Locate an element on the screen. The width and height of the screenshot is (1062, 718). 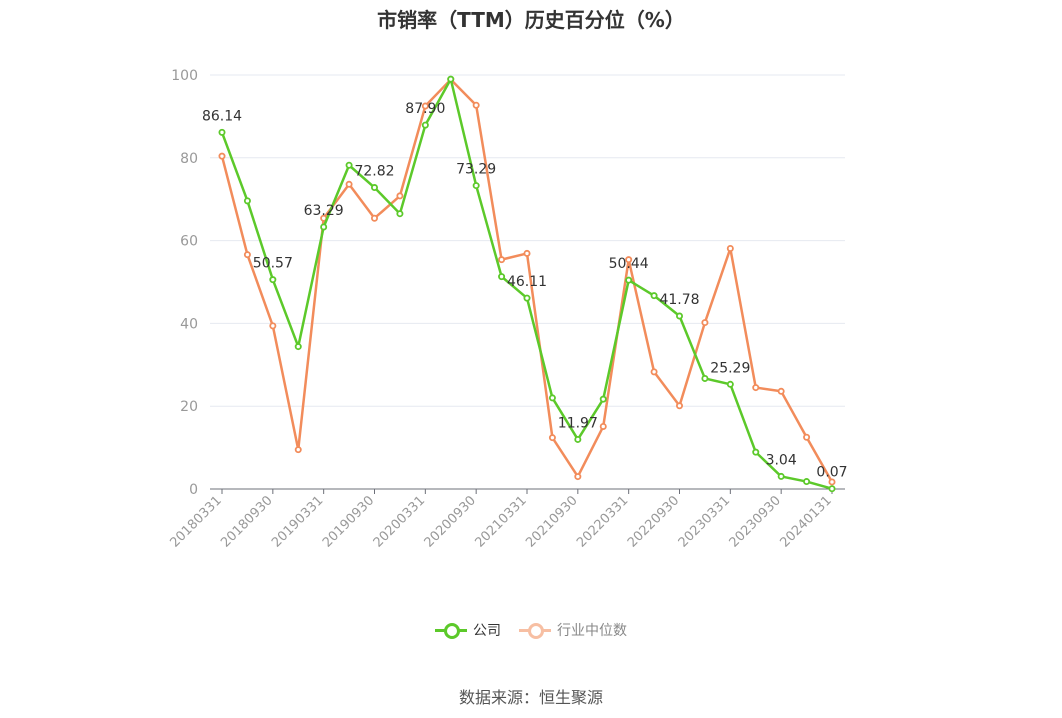
y-tick-label: 80 is located at coordinates (189, 159).